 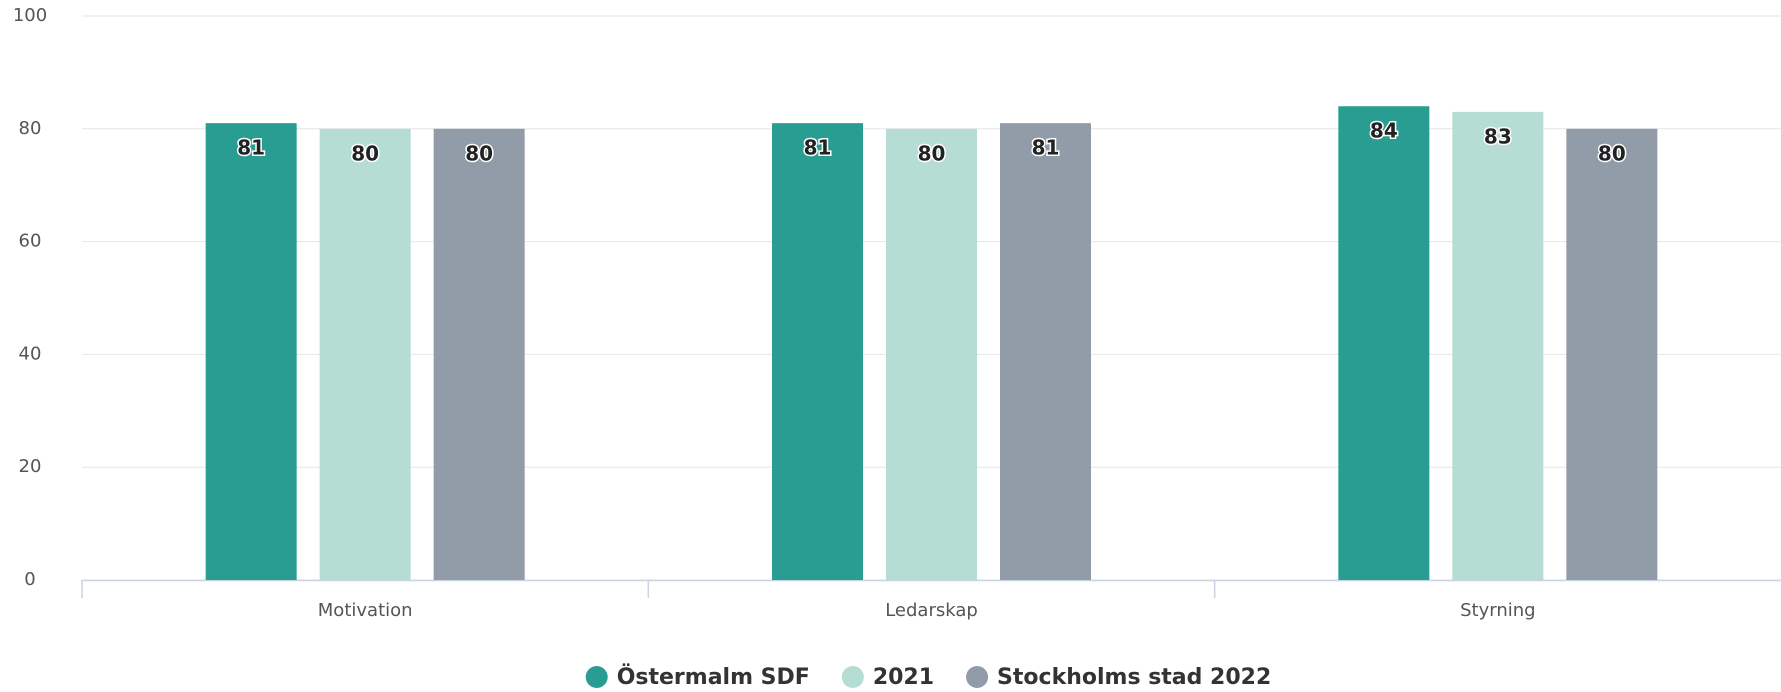 I want to click on y-tick-label: 100, so click(x=30, y=15).